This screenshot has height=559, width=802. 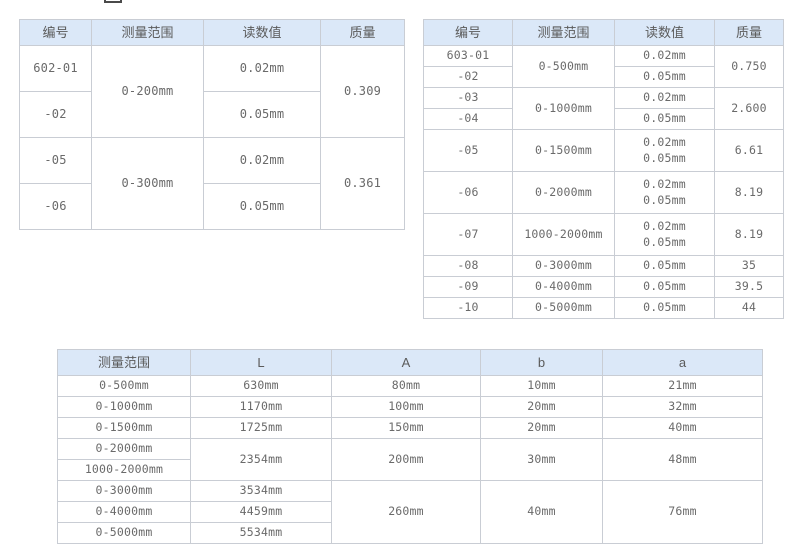 I want to click on table-row: -10 0-5000mm 0.05mm 44, so click(x=603, y=308).